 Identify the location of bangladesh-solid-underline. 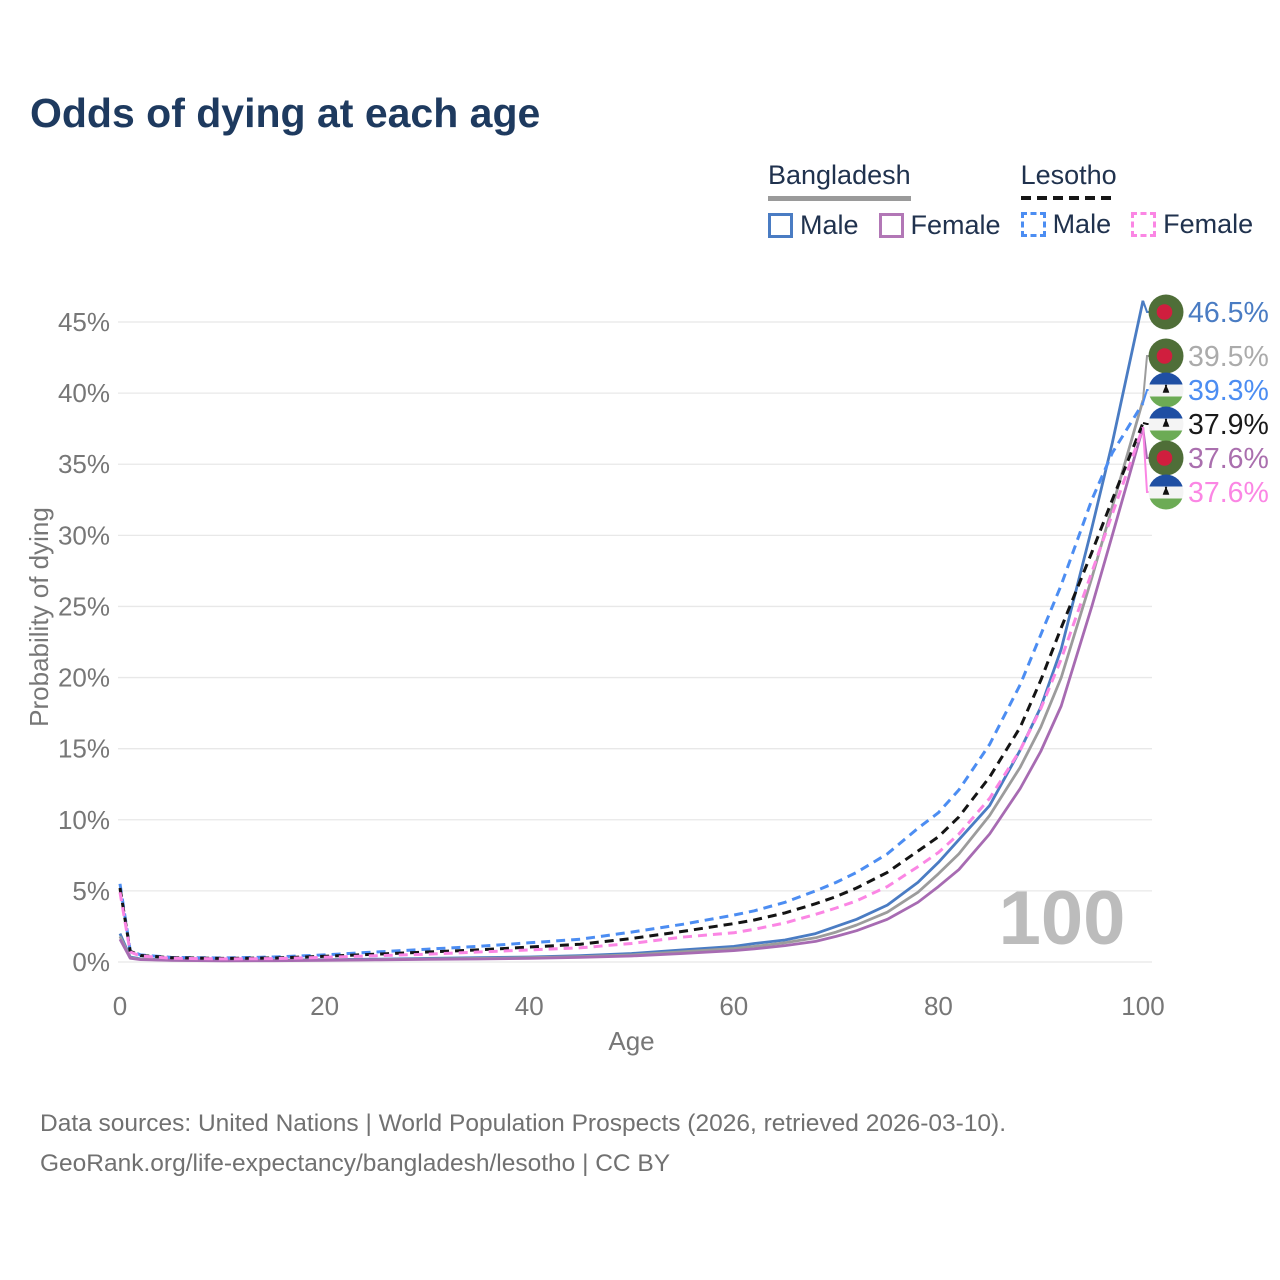
(839, 198).